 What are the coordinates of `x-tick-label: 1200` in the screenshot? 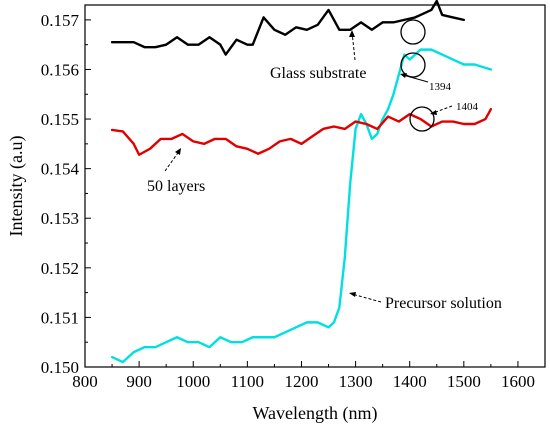 It's located at (301, 381).